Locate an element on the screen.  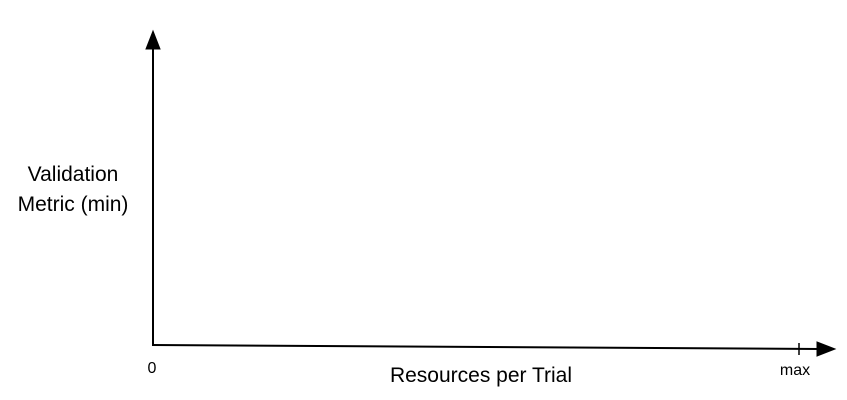
x-axis-arrow is located at coordinates (826, 349).